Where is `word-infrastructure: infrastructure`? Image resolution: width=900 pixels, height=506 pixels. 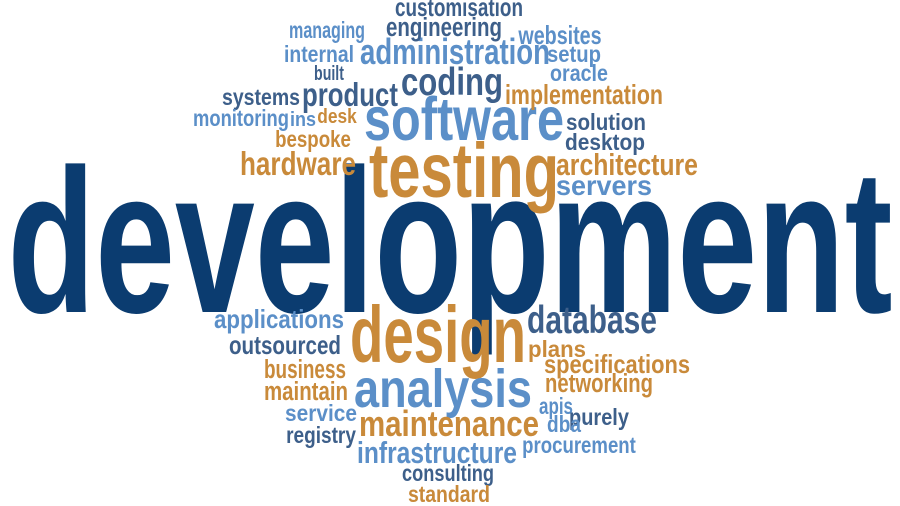 word-infrastructure: infrastructure is located at coordinates (437, 452).